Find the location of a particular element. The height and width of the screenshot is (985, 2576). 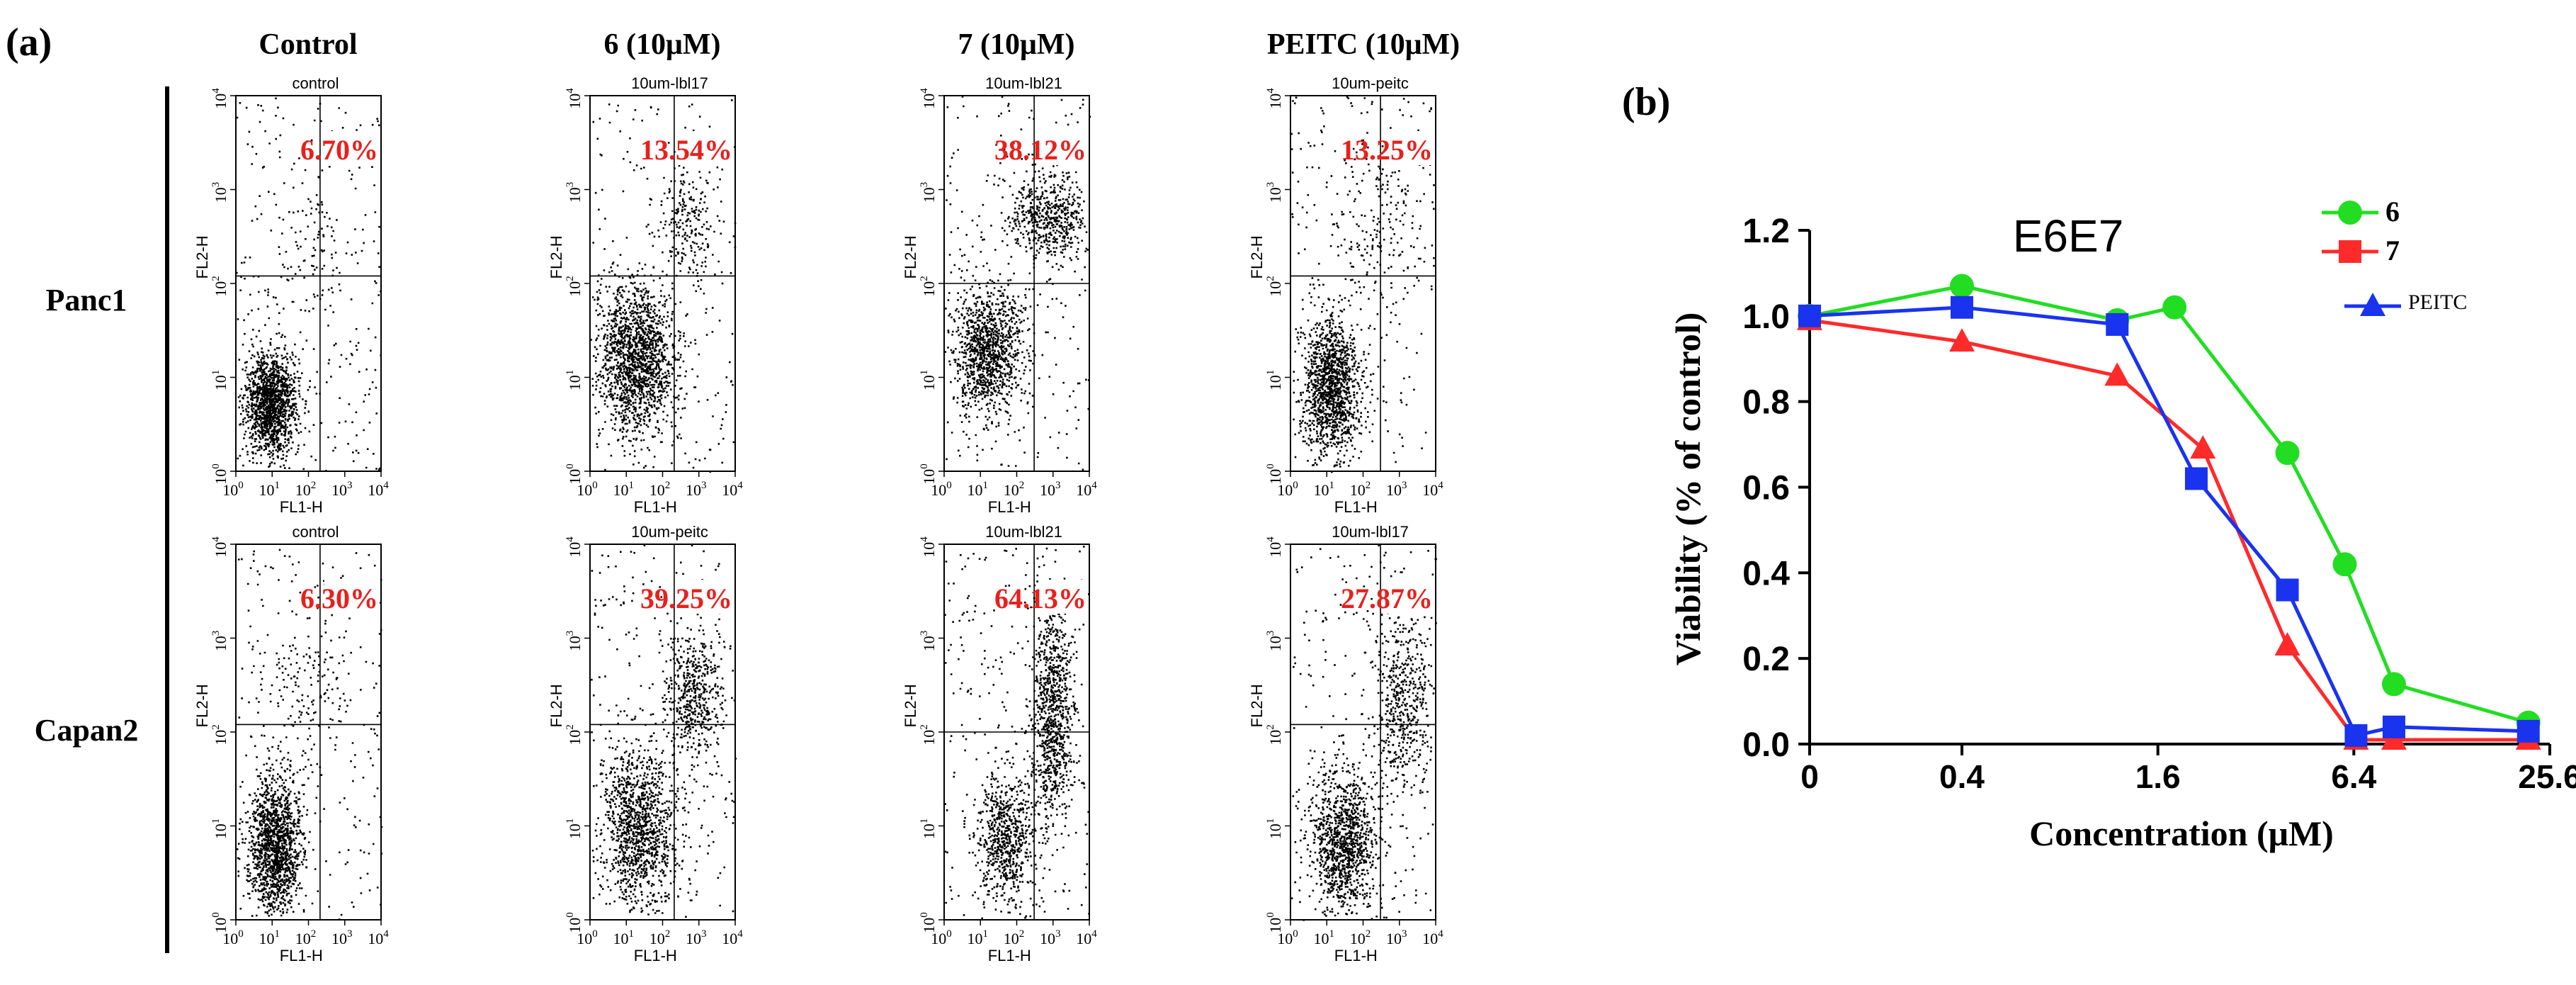

y-tick-label: 0.4 is located at coordinates (1766, 574).